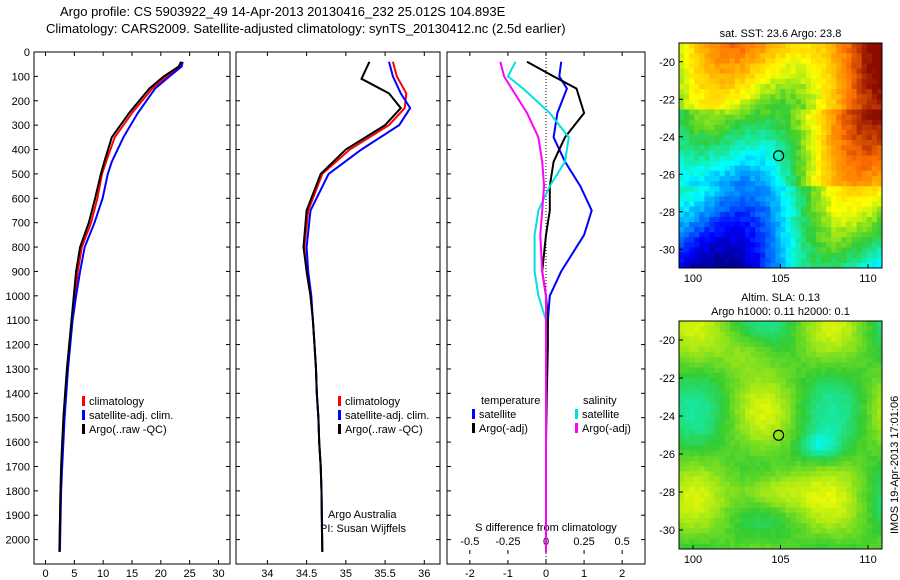 The width and height of the screenshot is (900, 580). What do you see at coordinates (21, 77) in the screenshot?
I see `depth-tick-label: 100` at bounding box center [21, 77].